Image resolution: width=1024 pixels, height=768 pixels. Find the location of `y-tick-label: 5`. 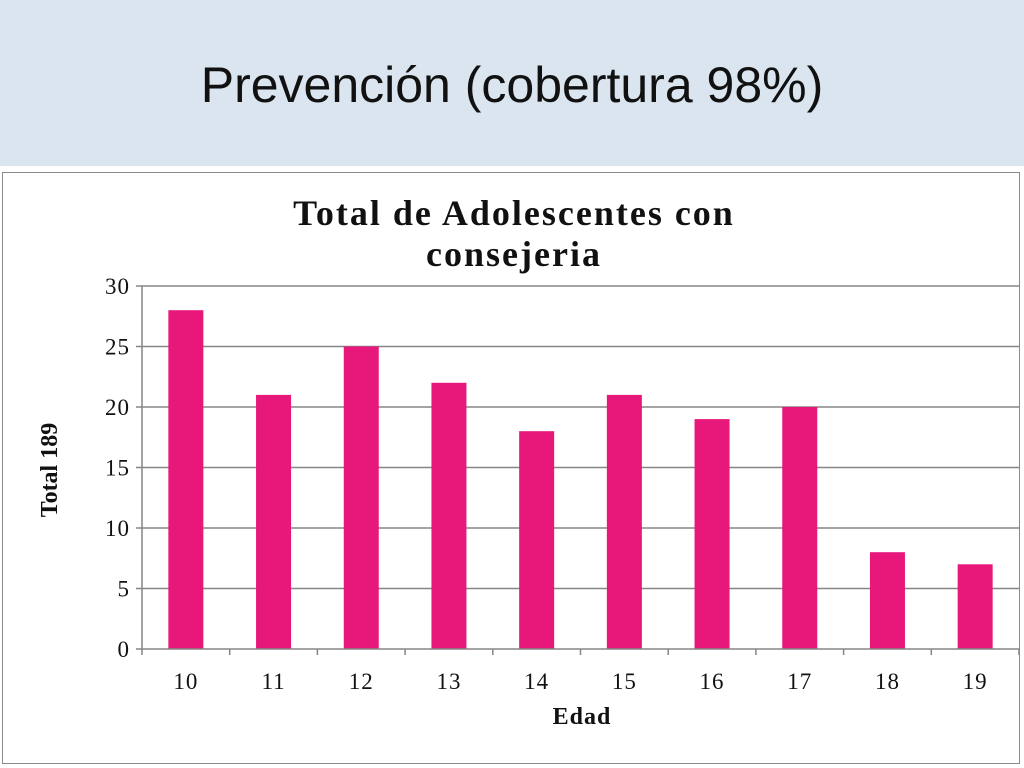

y-tick-label: 5 is located at coordinates (124, 589).